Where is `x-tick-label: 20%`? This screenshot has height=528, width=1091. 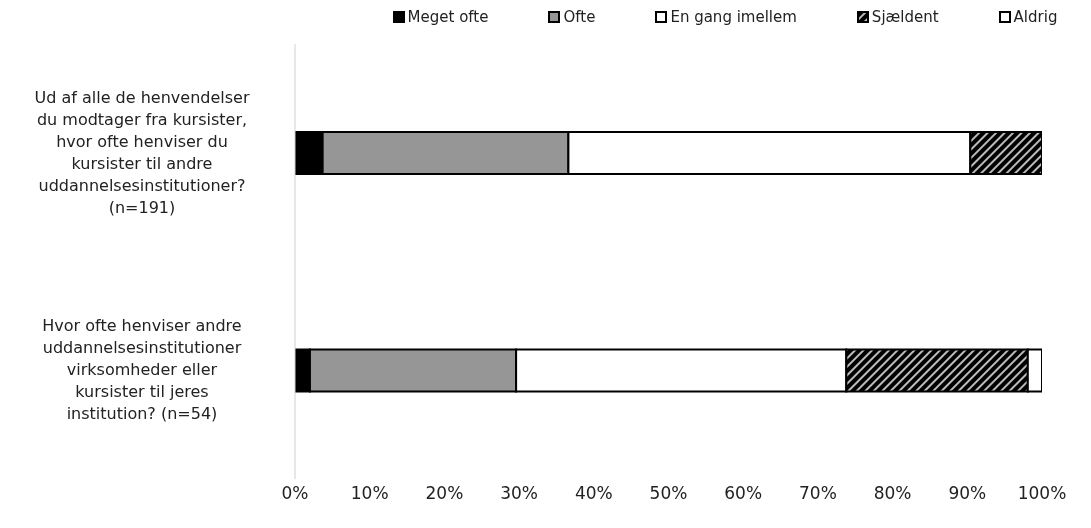
x-tick-label: 20% is located at coordinates (444, 493).